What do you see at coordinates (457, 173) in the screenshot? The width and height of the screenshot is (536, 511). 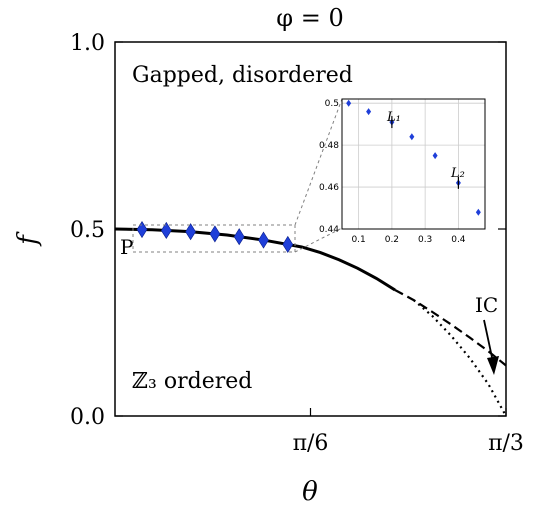 I see `inset-label-l2: L₂` at bounding box center [457, 173].